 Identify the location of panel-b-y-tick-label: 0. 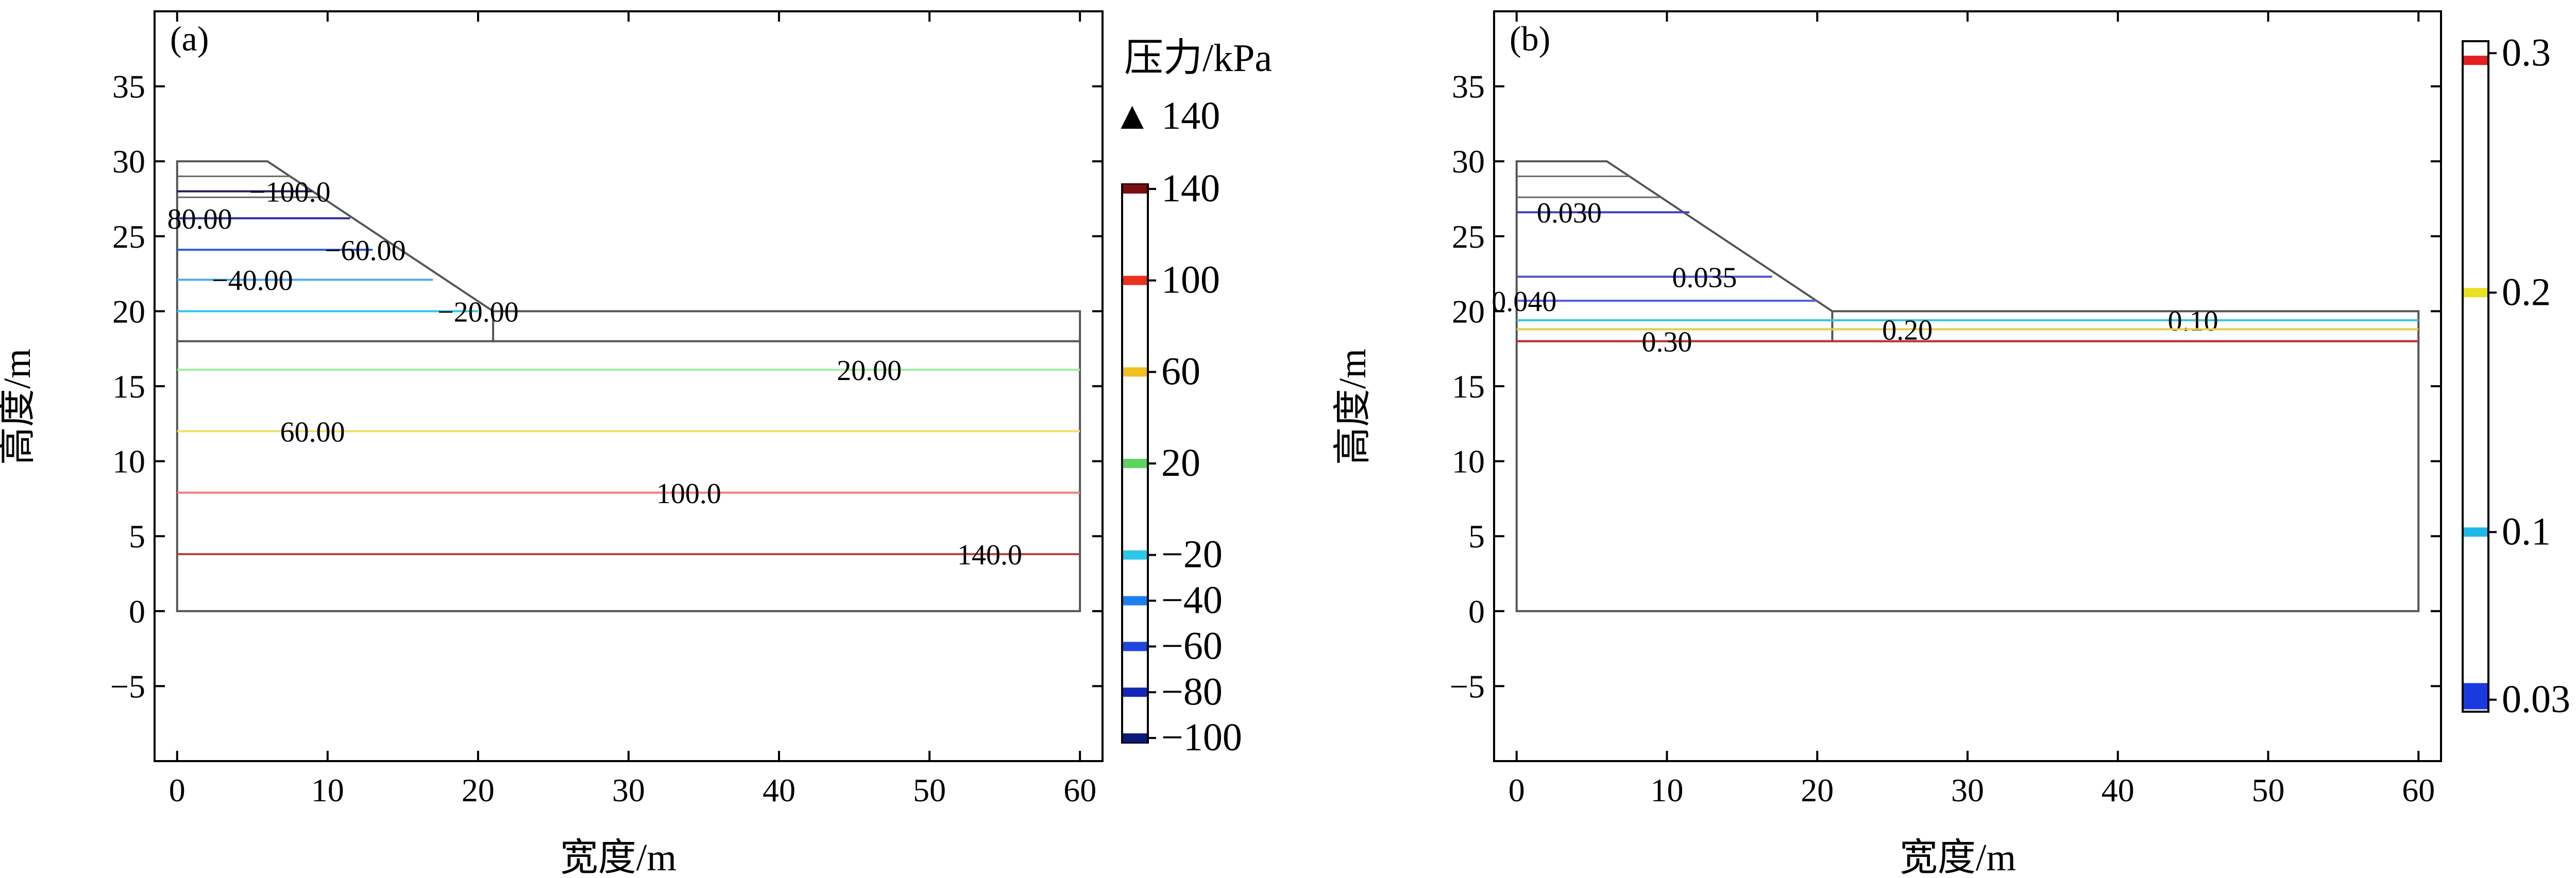
(1476, 611).